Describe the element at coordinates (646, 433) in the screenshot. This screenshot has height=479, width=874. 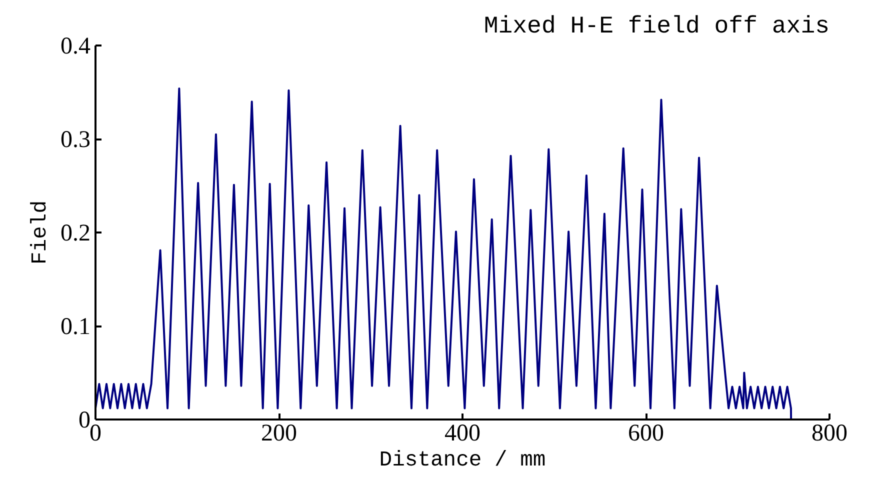
I see `x-tick-label: 600` at that location.